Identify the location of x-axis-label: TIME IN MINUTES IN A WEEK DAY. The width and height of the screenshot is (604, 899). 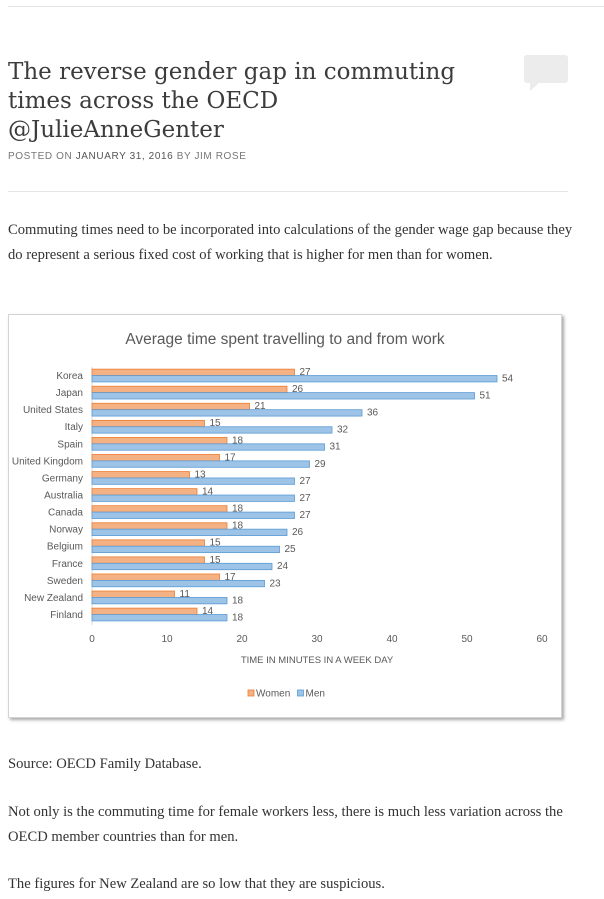
(317, 660).